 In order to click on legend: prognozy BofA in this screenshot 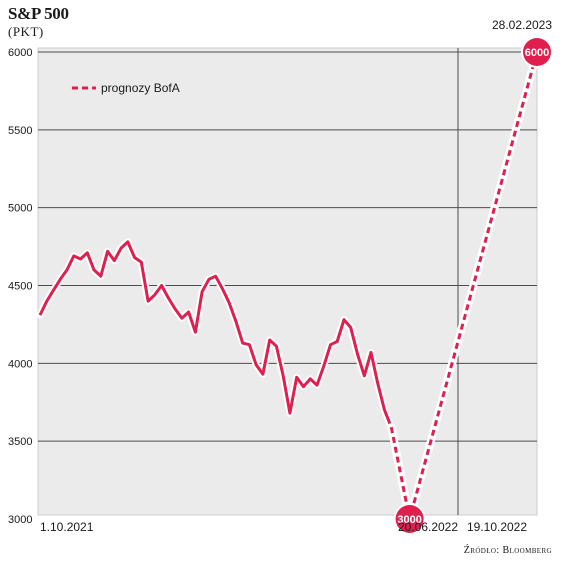, I will do `click(126, 88)`.